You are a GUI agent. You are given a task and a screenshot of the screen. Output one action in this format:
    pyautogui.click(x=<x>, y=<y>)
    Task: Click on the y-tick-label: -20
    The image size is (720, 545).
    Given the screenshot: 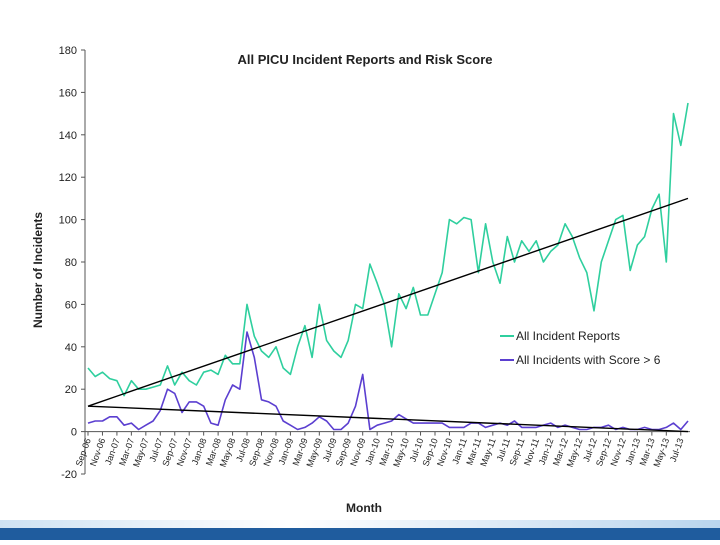 What is the action you would take?
    pyautogui.click(x=69, y=475)
    